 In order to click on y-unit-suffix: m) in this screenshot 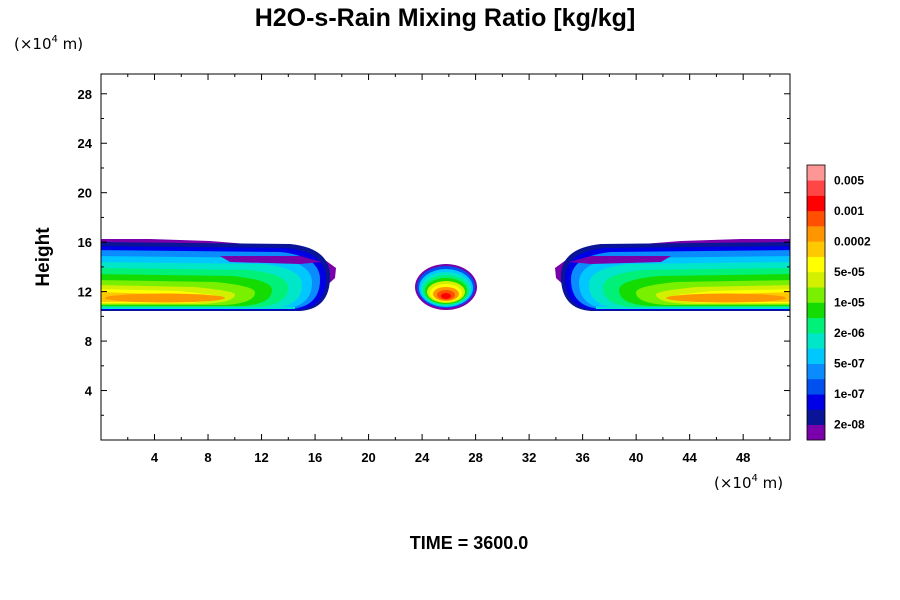, I will do `click(70, 44)`.